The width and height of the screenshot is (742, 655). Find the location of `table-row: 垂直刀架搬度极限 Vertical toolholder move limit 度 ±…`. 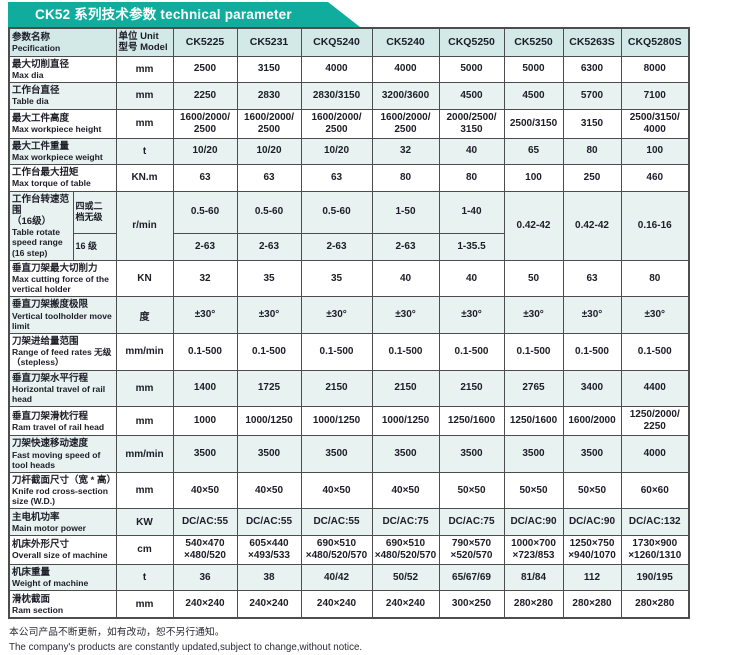

table-row: 垂直刀架搬度极限 Vertical toolholder move limit 度 ±… is located at coordinates (349, 315).